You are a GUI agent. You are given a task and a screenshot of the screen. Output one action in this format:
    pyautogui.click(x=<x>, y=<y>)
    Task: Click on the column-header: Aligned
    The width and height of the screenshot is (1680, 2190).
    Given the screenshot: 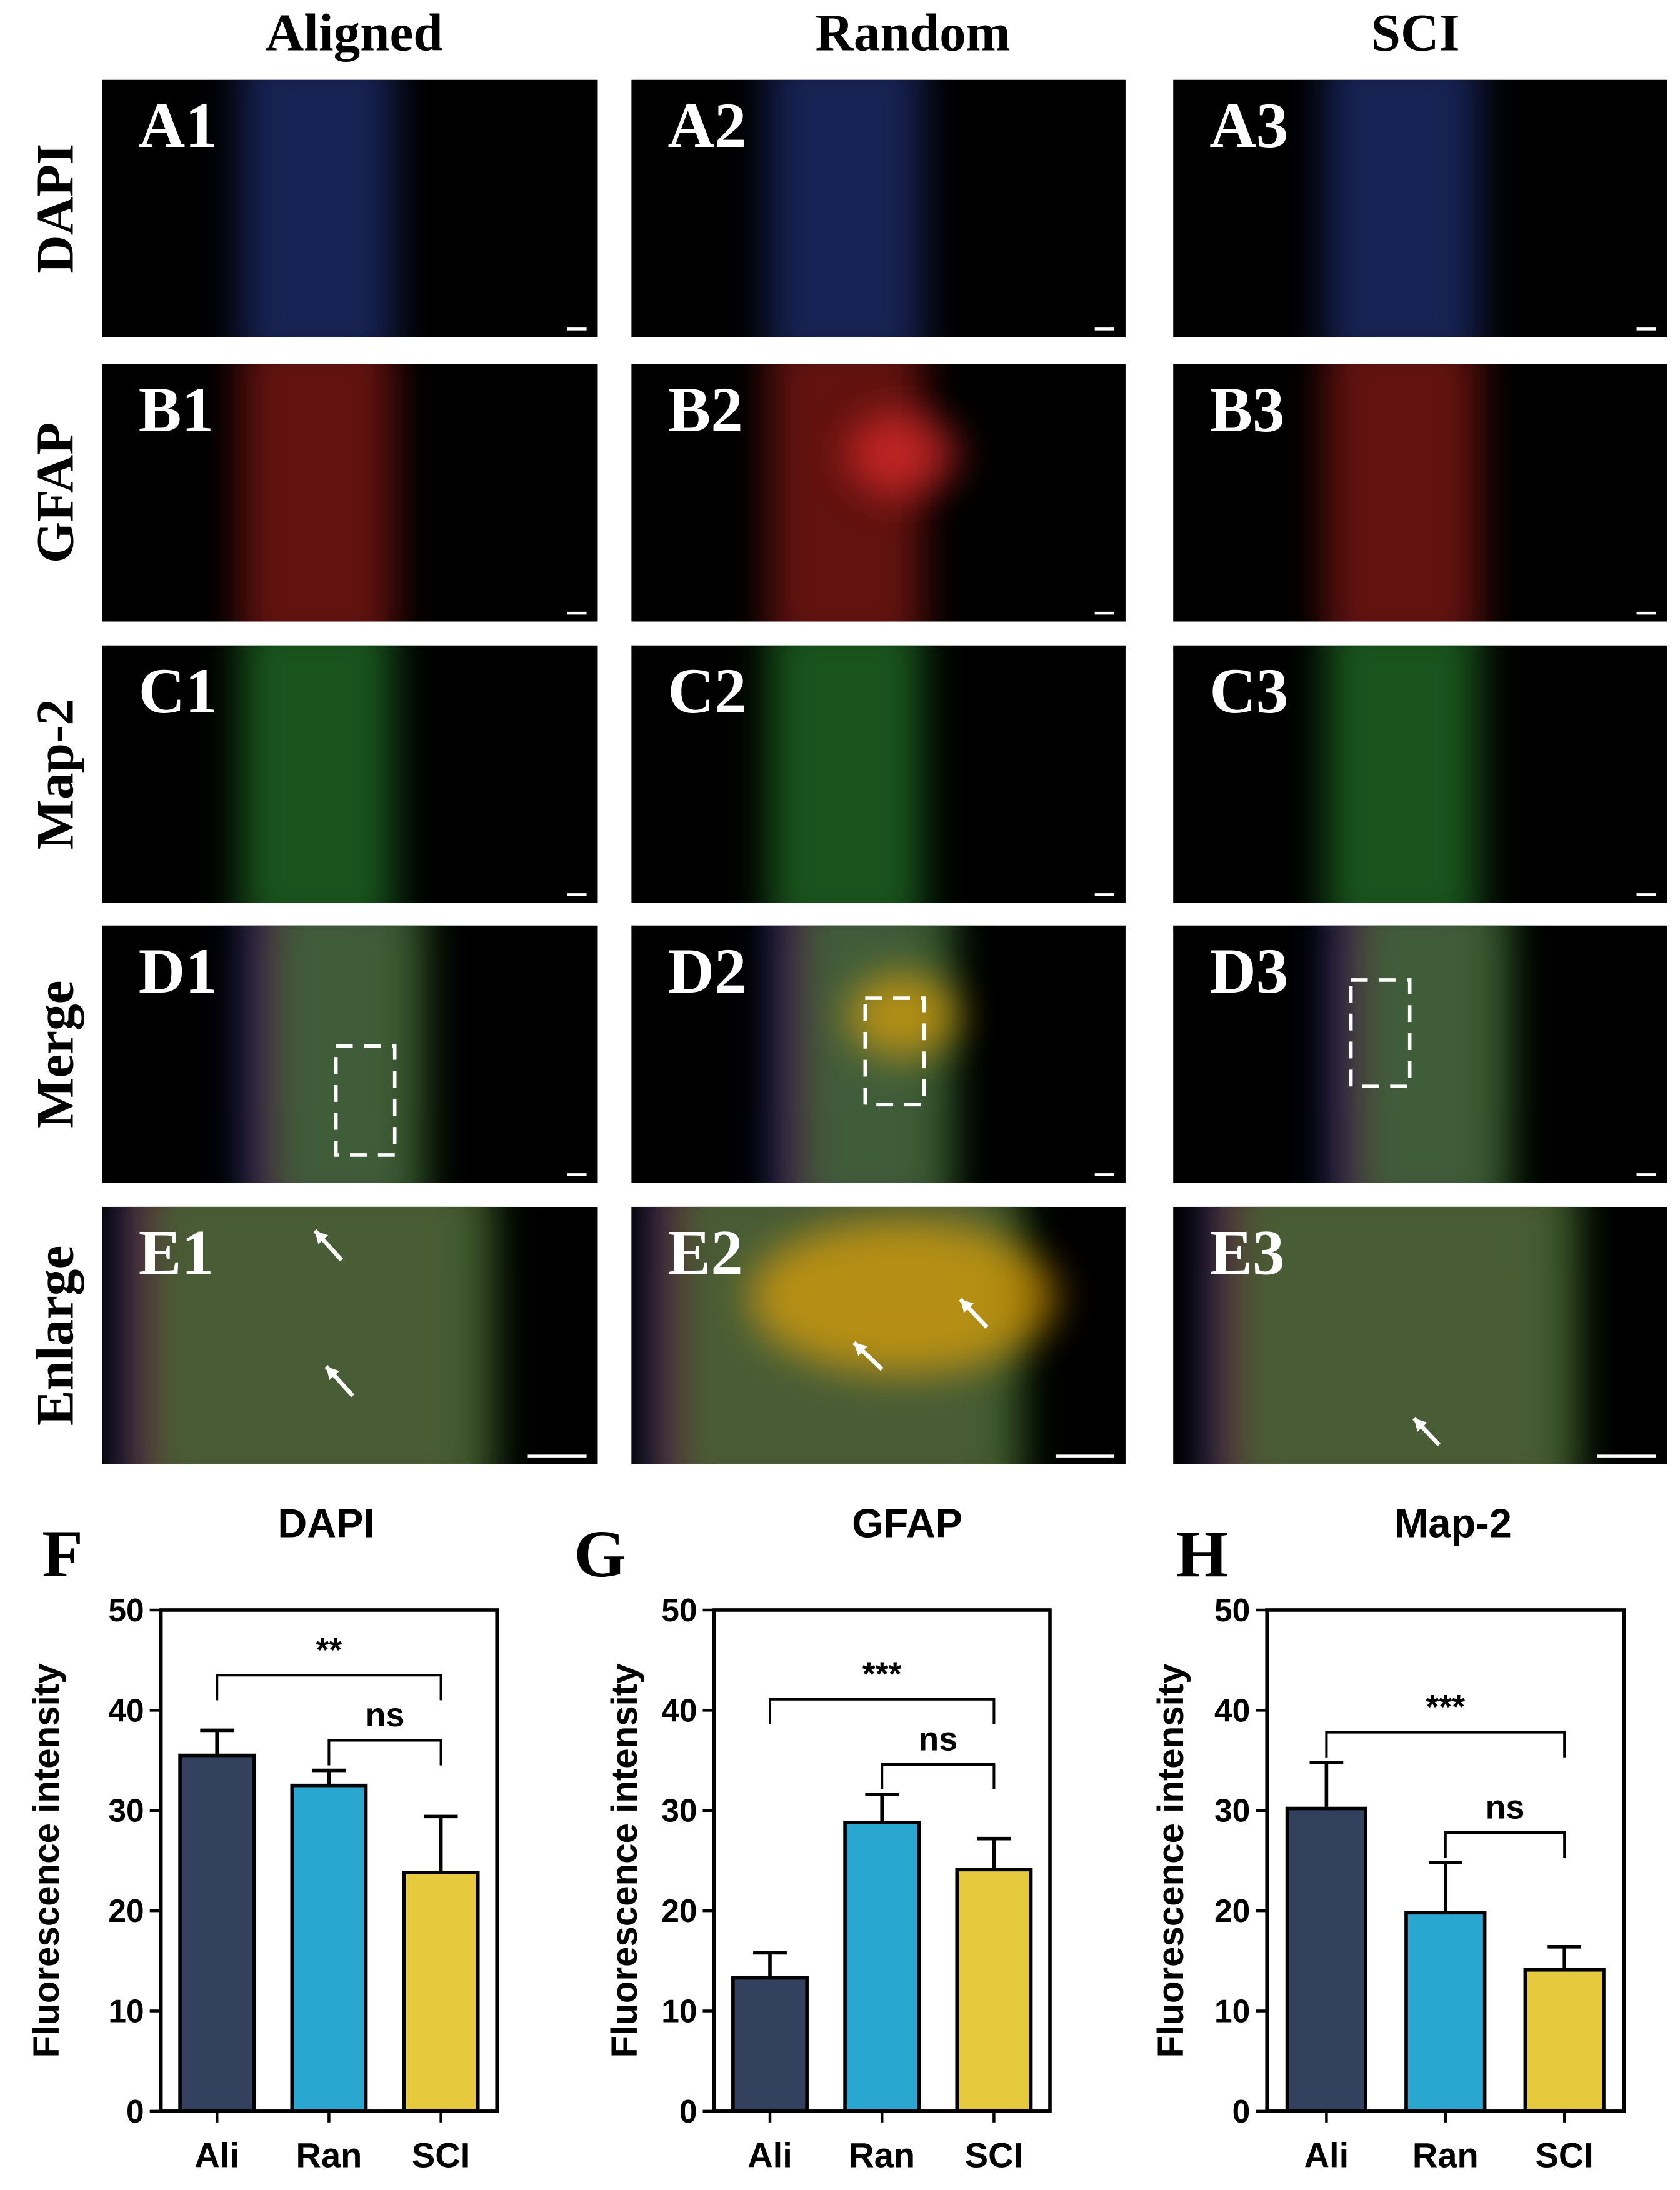 What is the action you would take?
    pyautogui.click(x=354, y=33)
    